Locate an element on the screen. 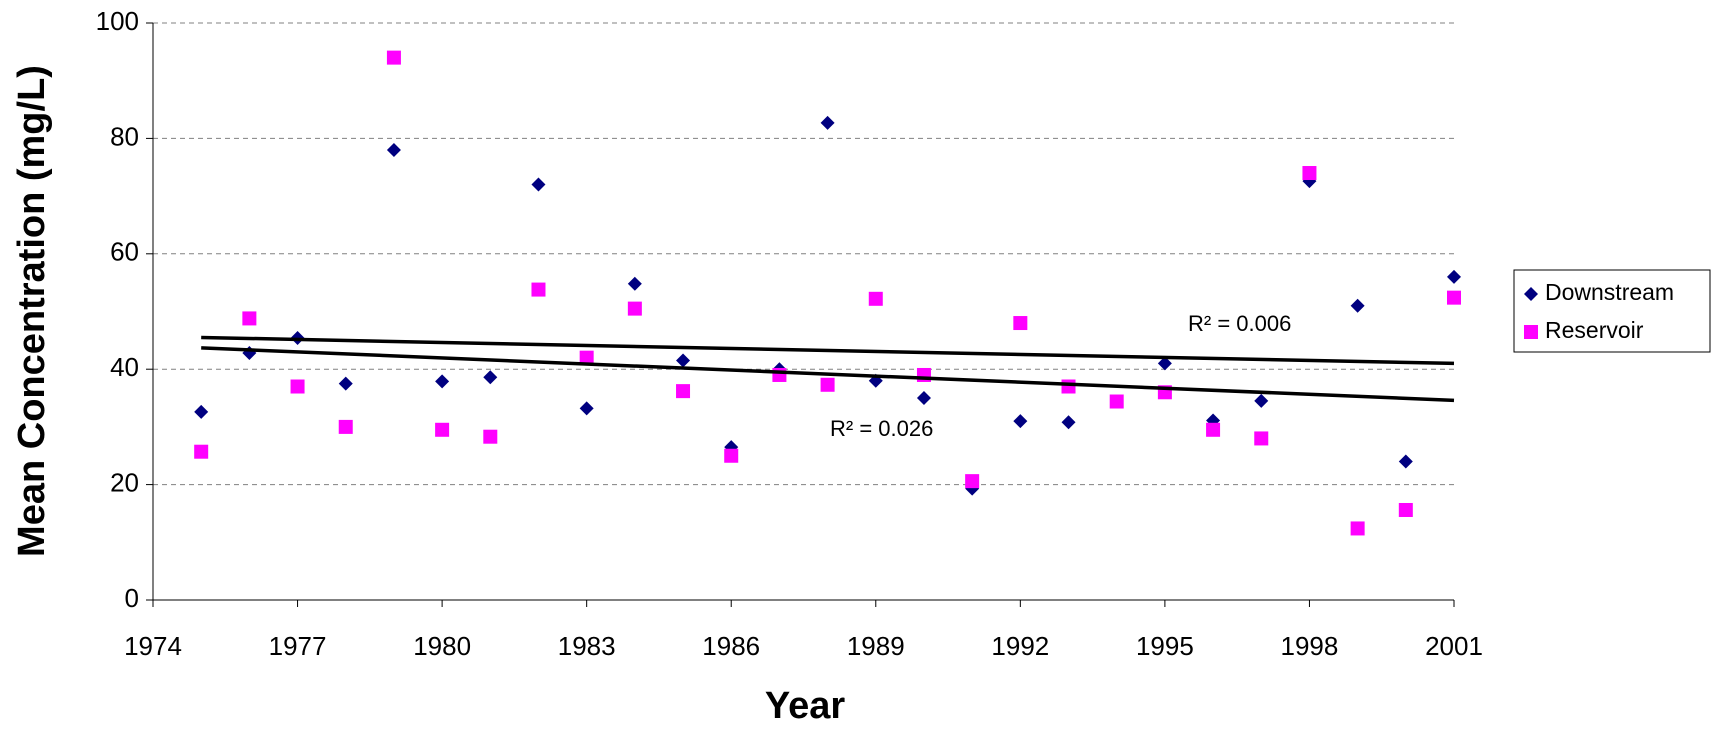  x-tick-label: 1974 is located at coordinates (153, 646).